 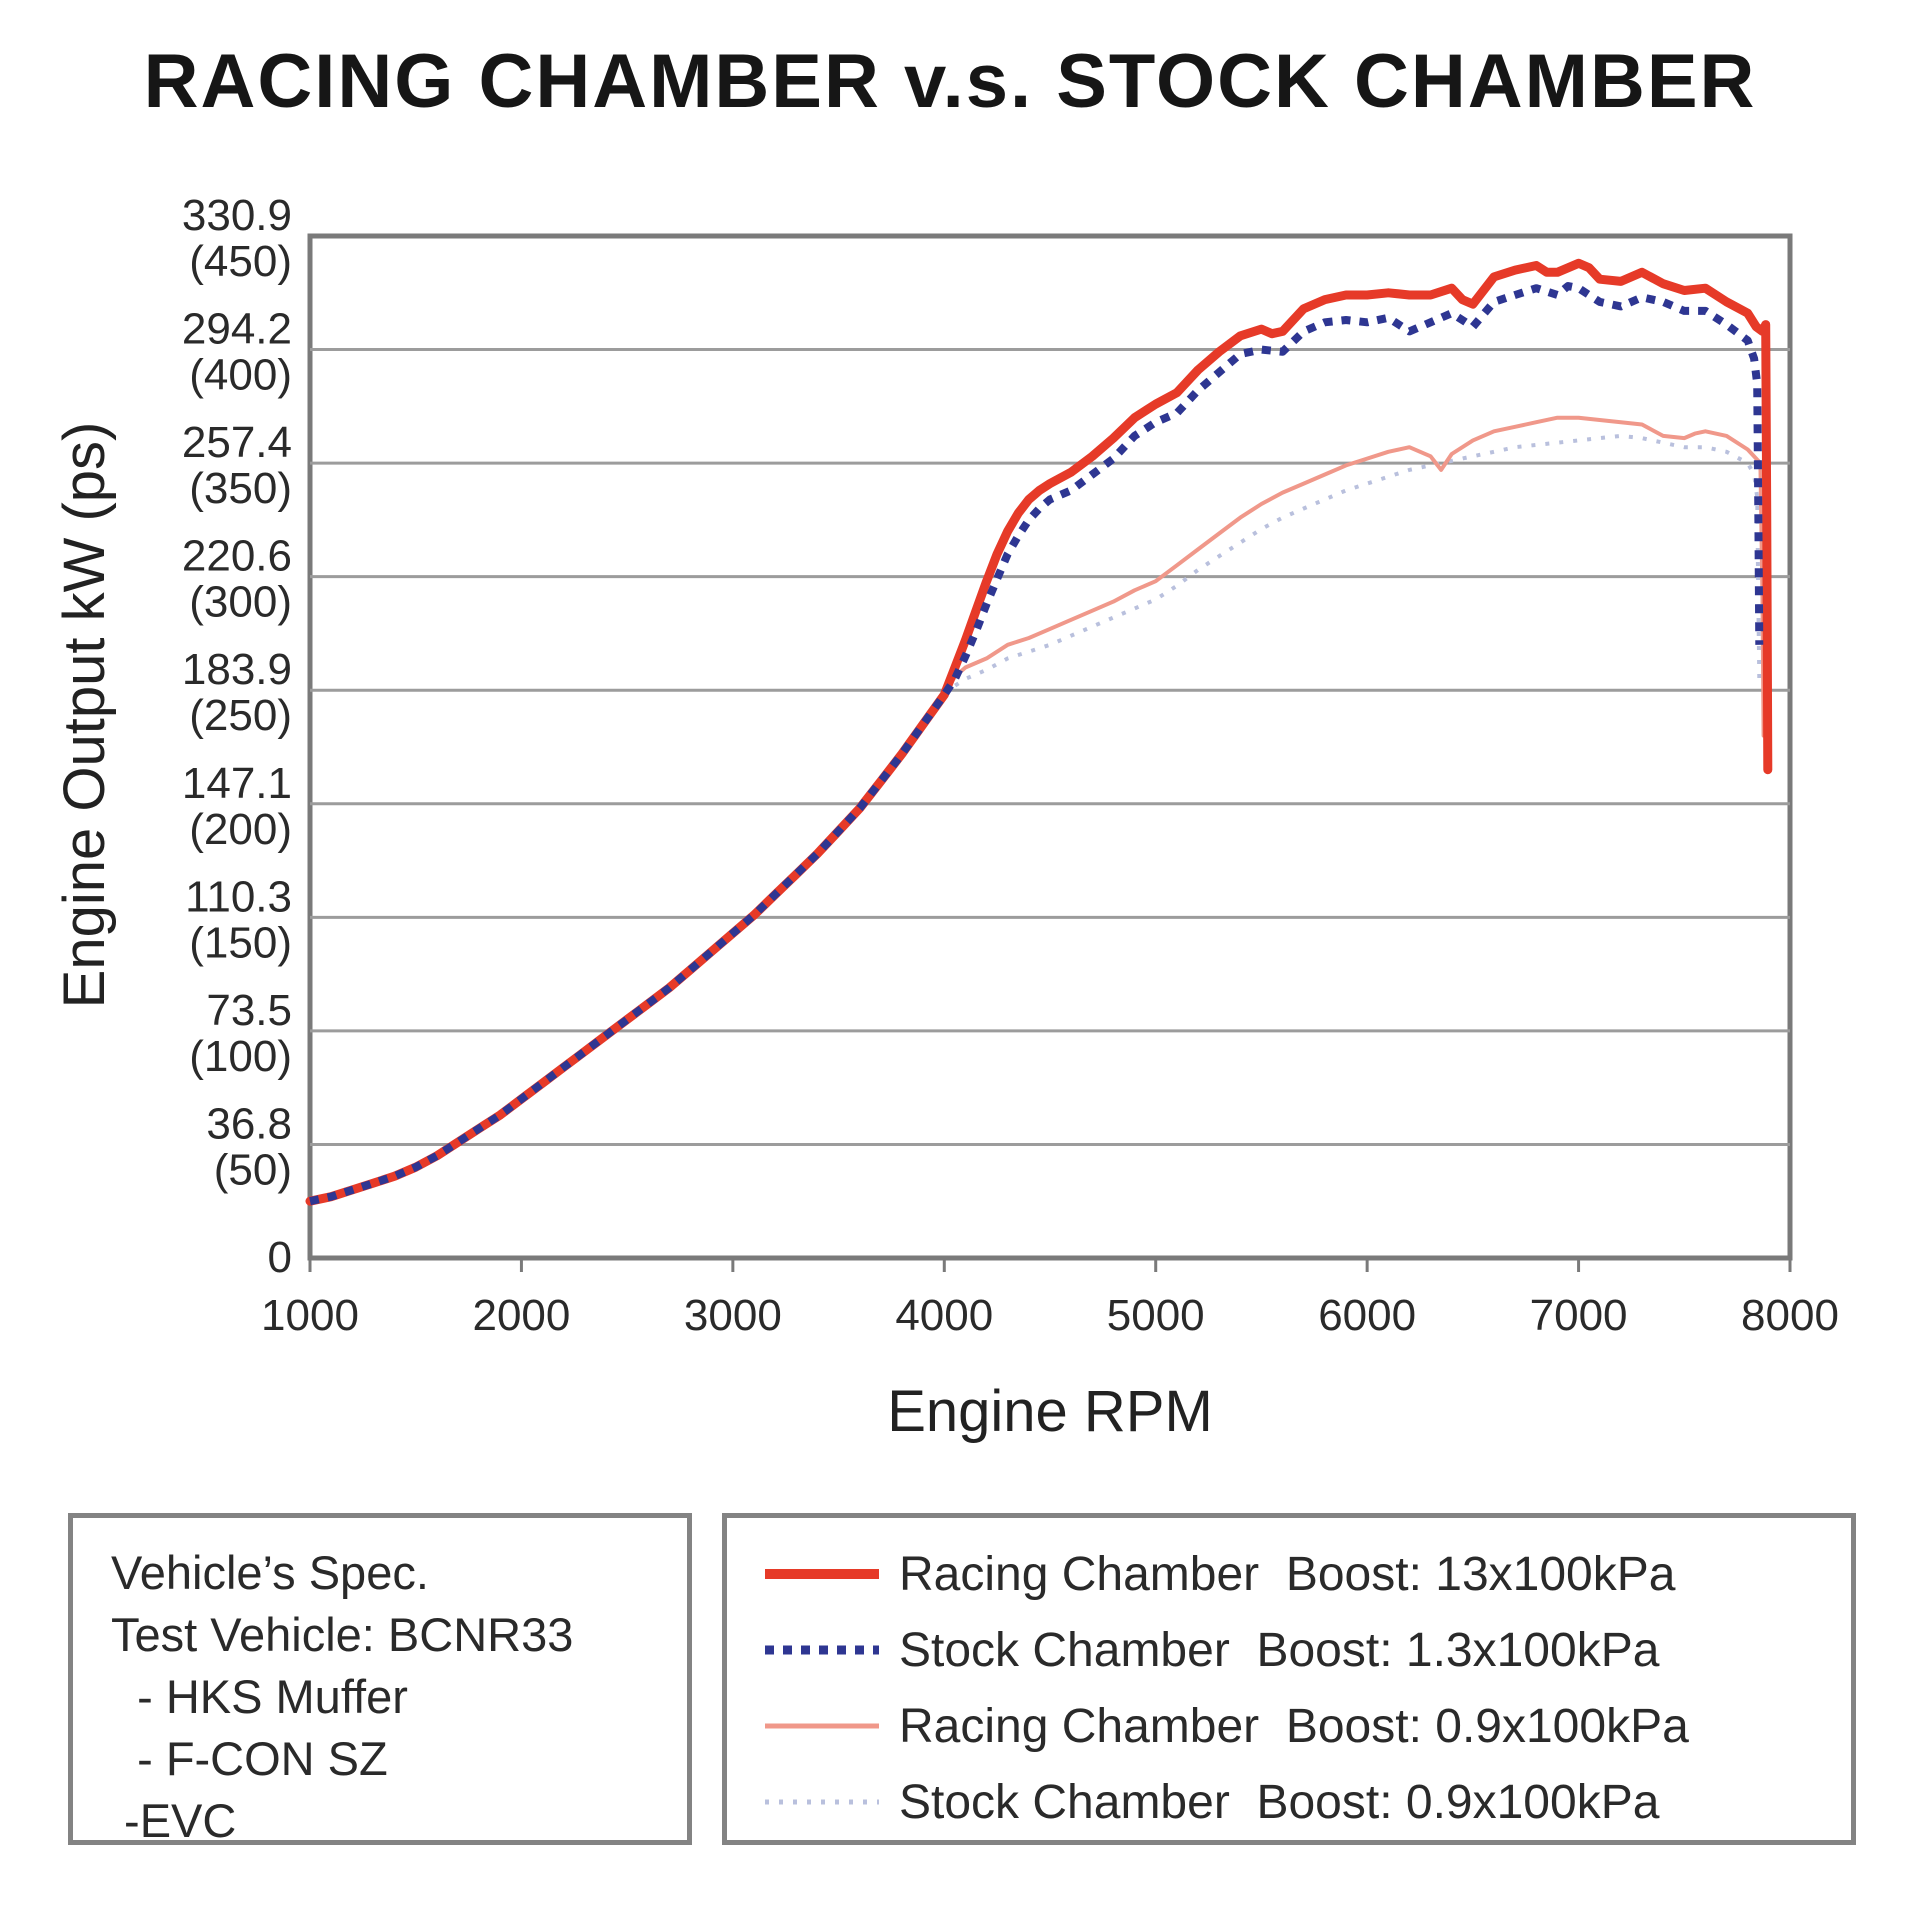 I want to click on y-tick-label-kw: 330.9, so click(x=237, y=215).